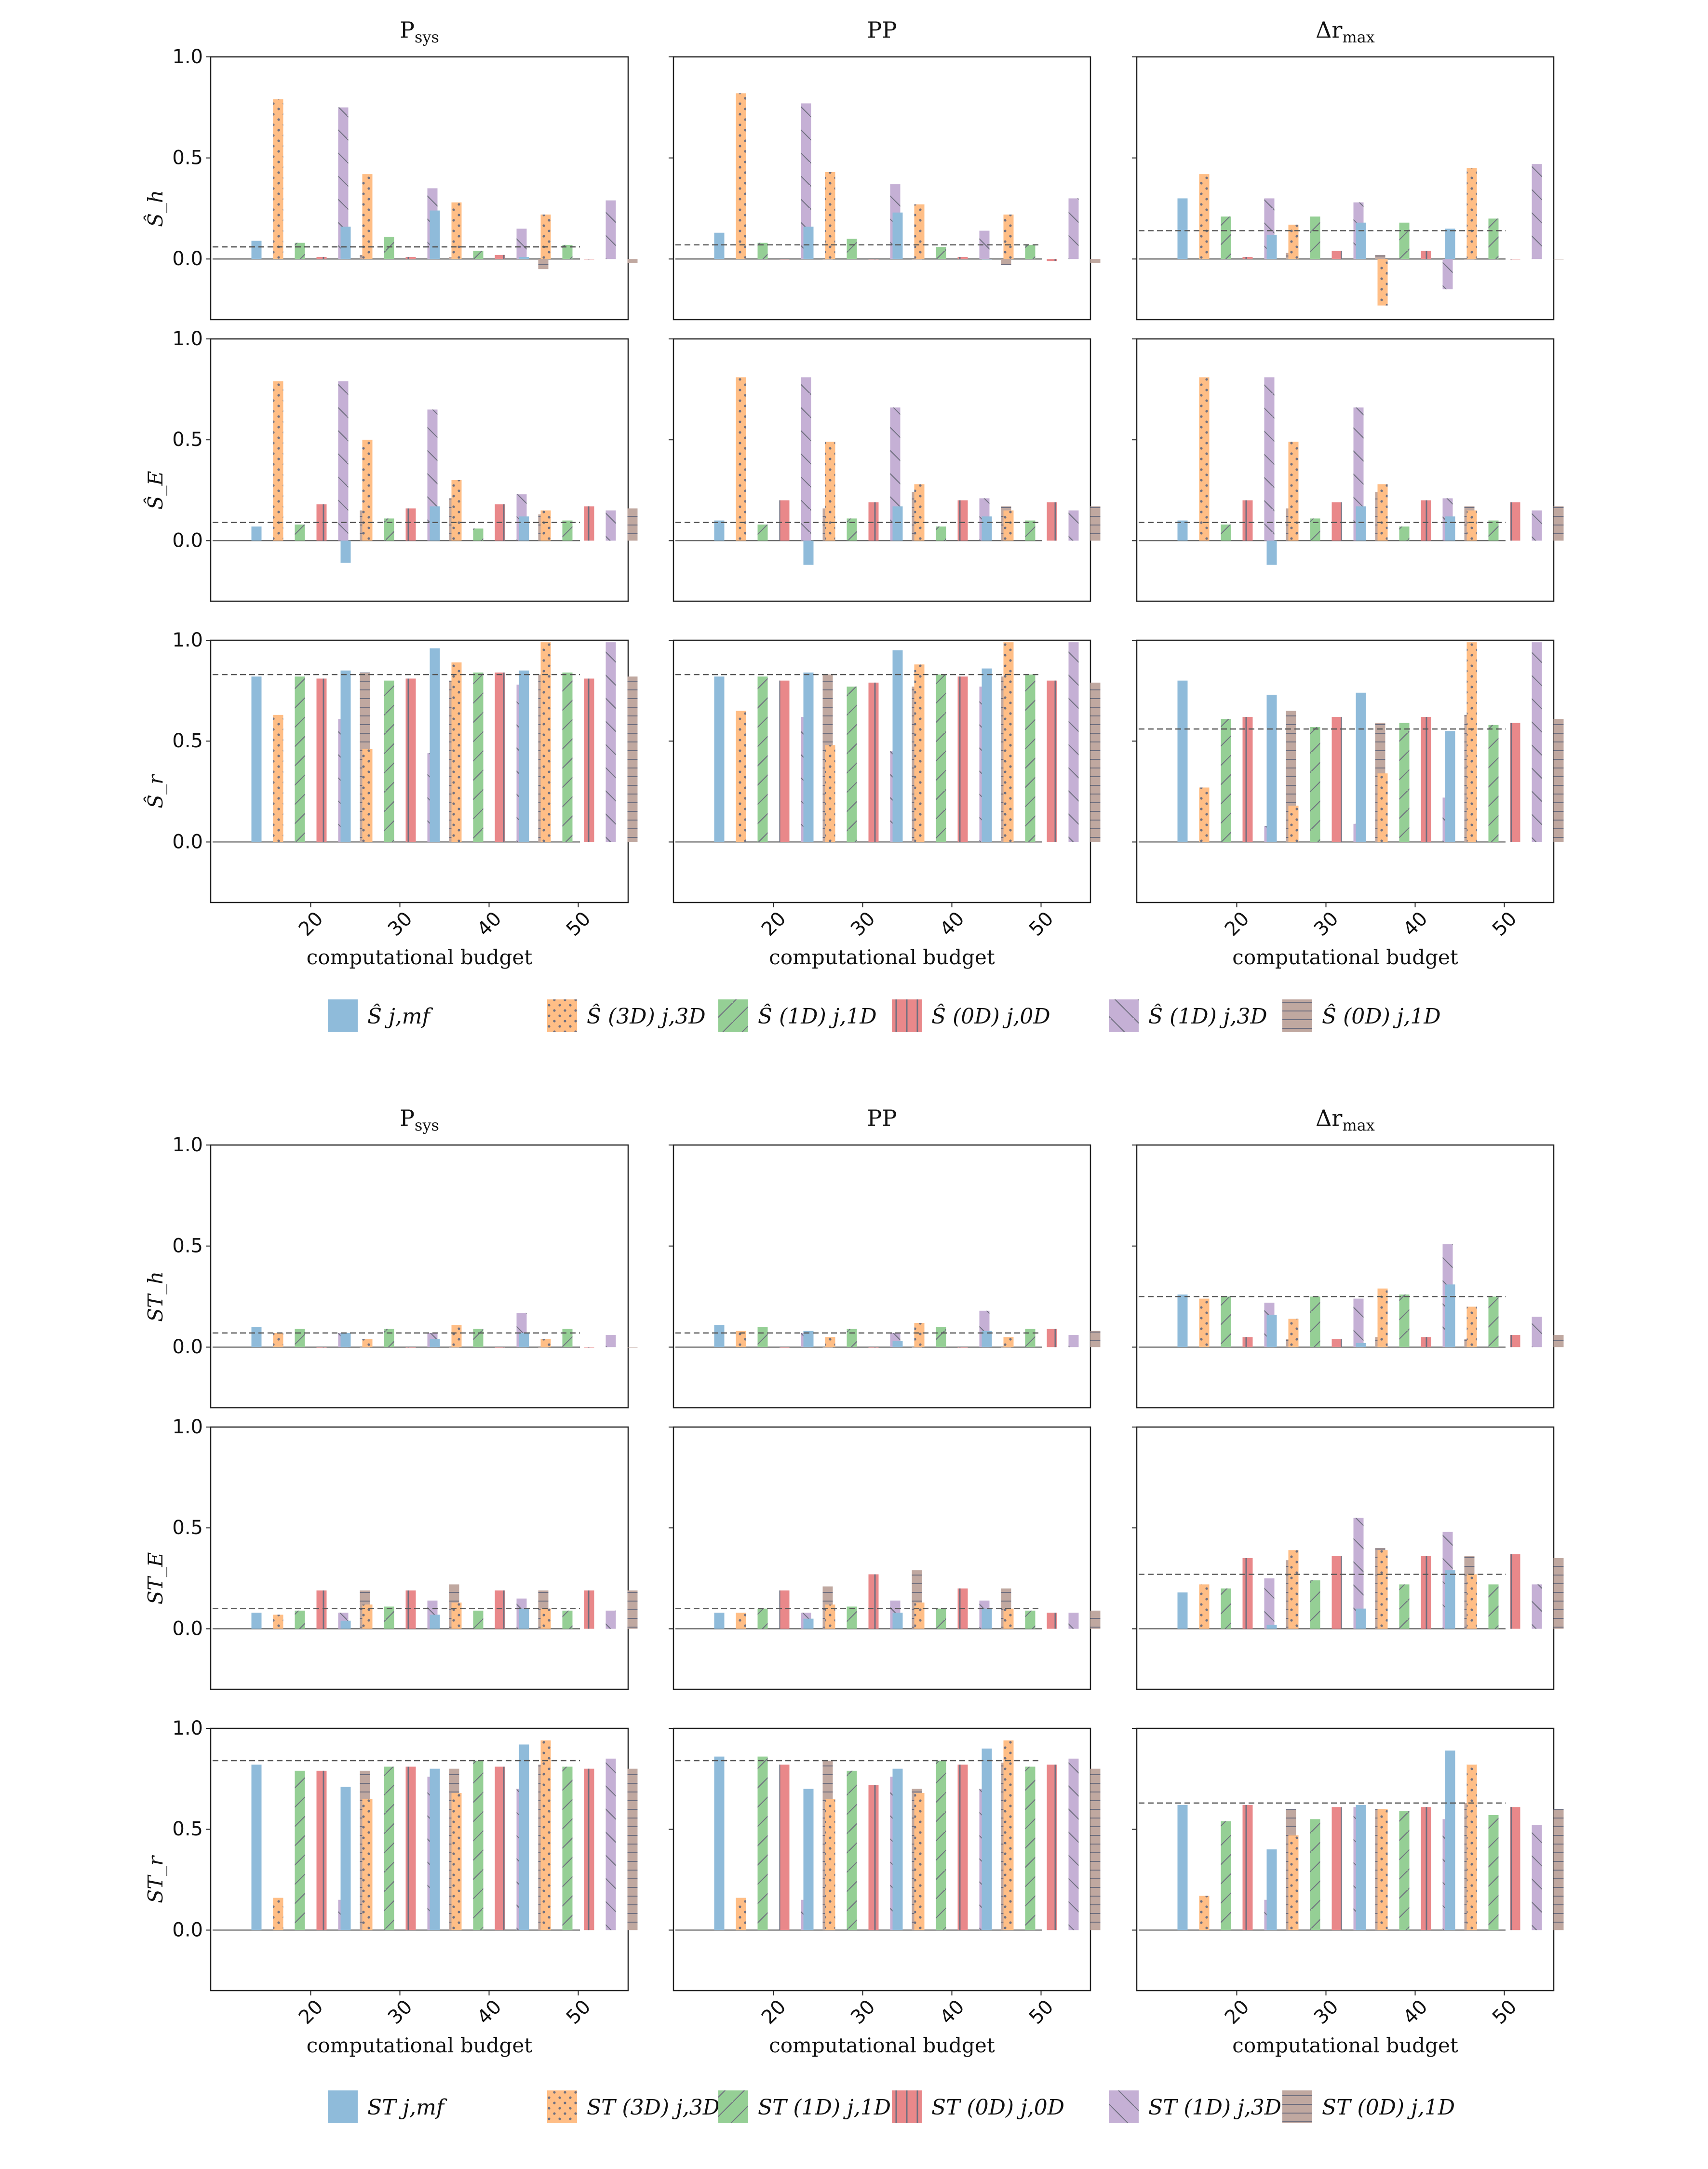  I want to click on subplot-r2-c0: 0.0 0.5 1.0 Ŝ_r 20 30 40 50 computational budget, so click(390, 799).